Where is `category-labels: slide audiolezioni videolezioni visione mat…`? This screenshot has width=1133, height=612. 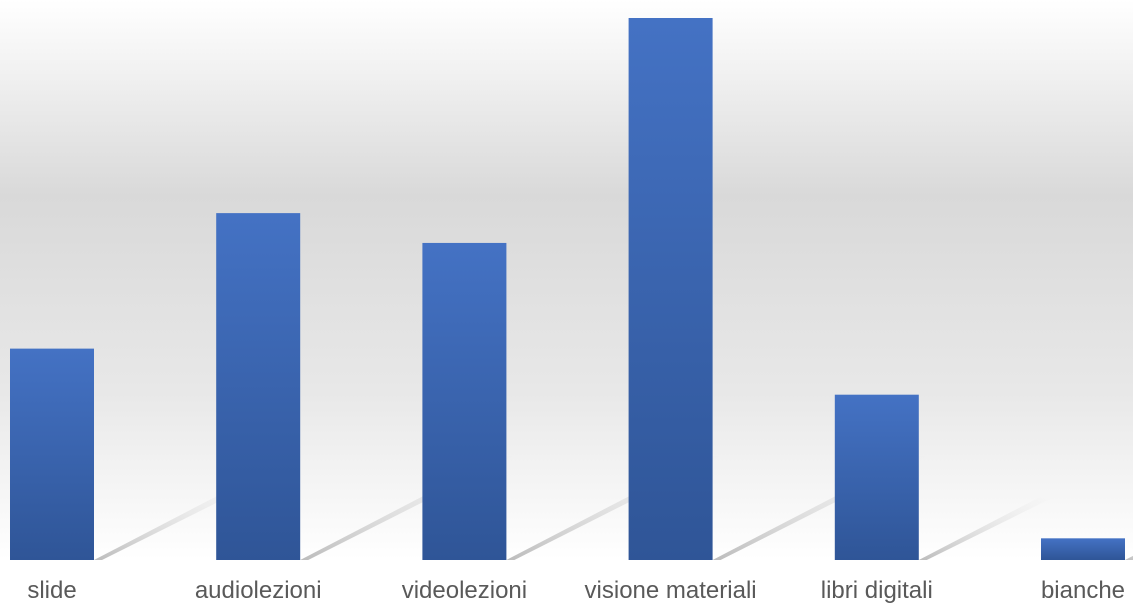
category-labels: slide audiolezioni videolezioni visione mat… is located at coordinates (576, 590).